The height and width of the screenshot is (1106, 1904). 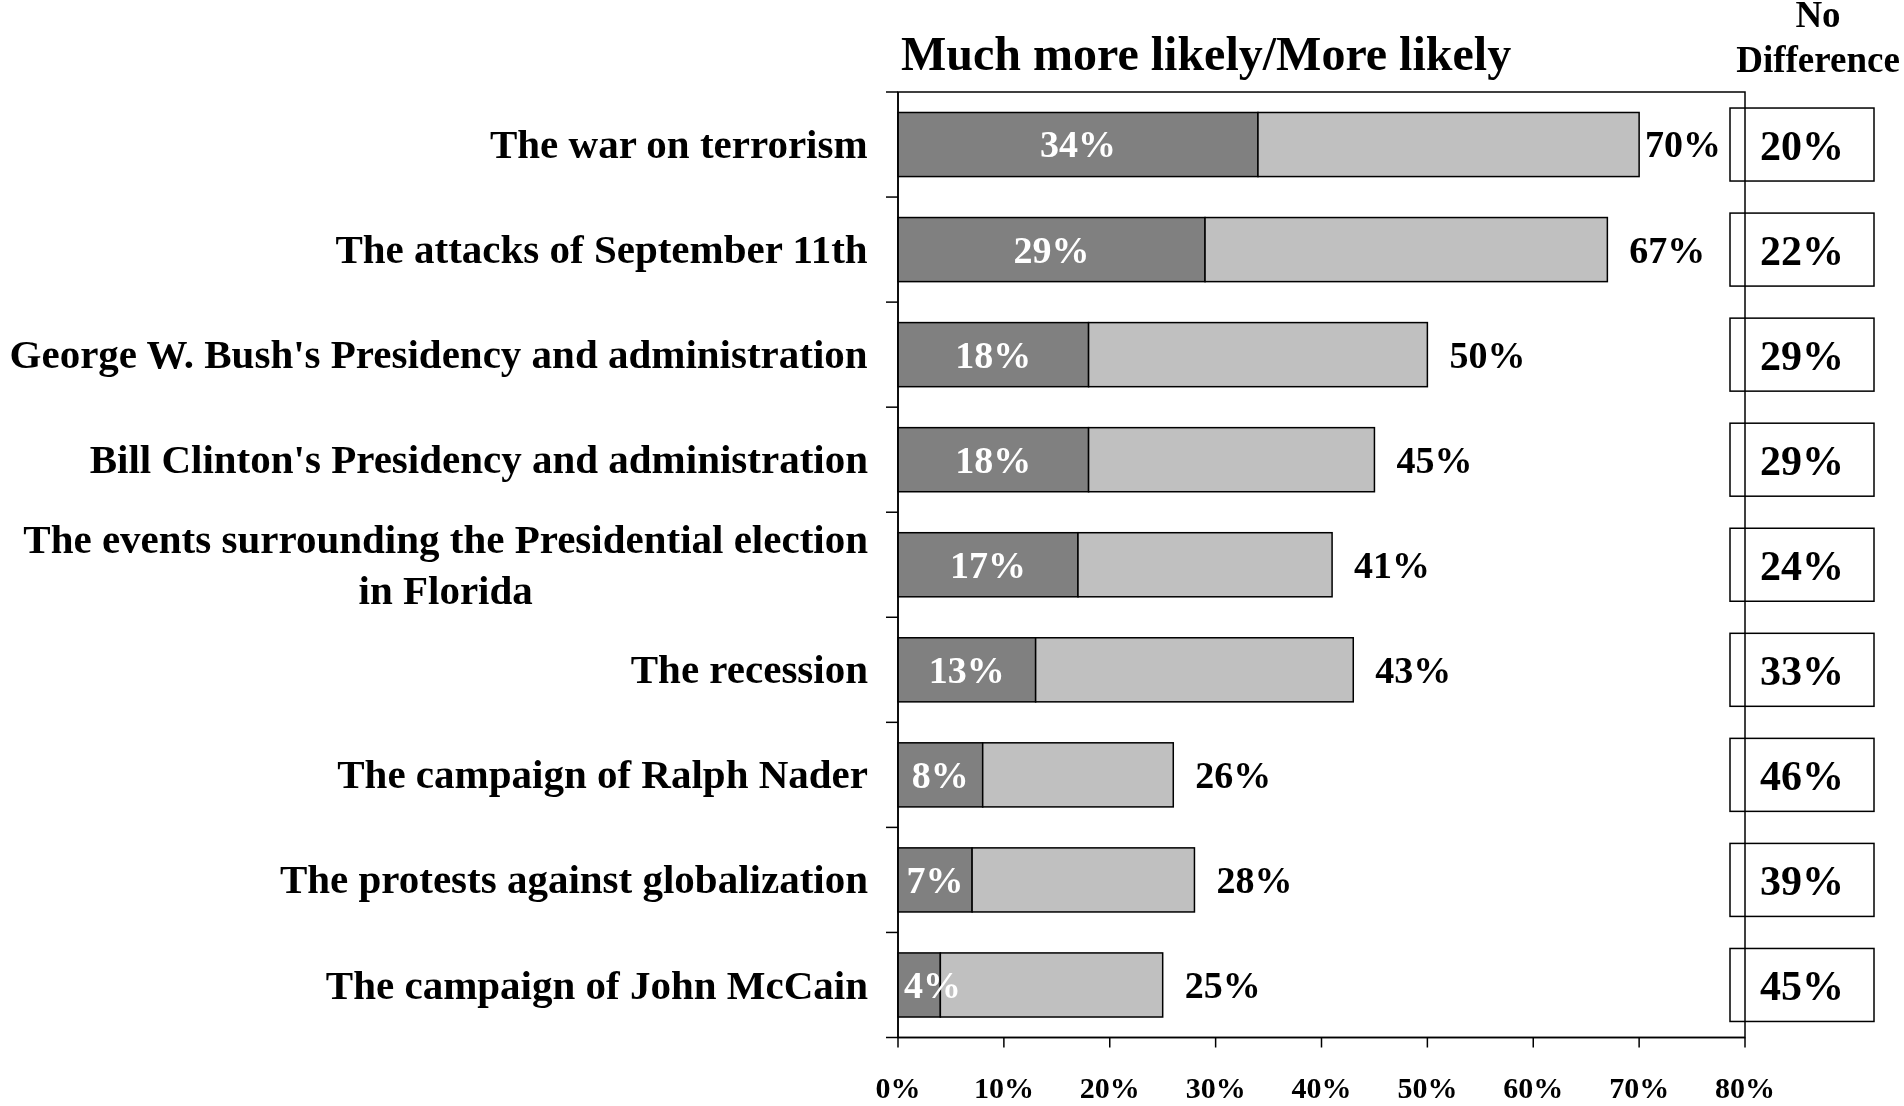 I want to click on y-tick-label: George W. Bush's Presidency and administration, so click(x=438, y=354).